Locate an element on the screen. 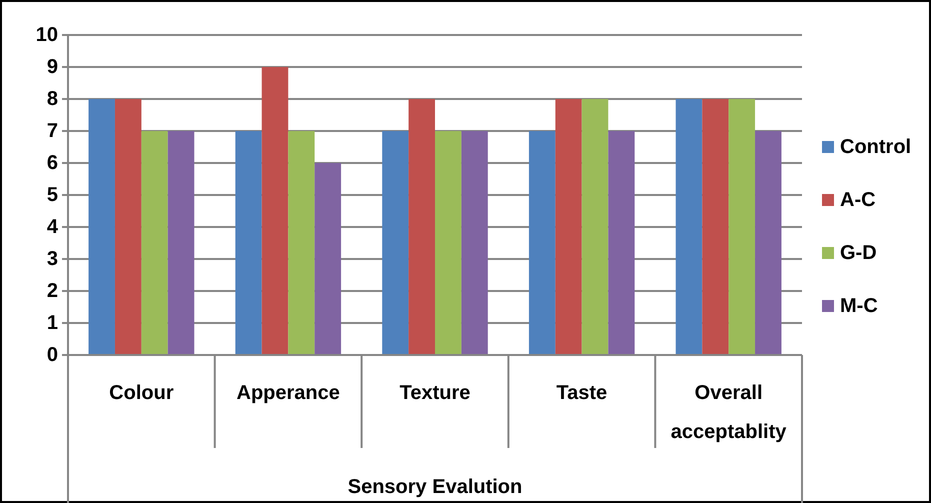 The width and height of the screenshot is (931, 503). y-tick-label: 3 is located at coordinates (52, 259).